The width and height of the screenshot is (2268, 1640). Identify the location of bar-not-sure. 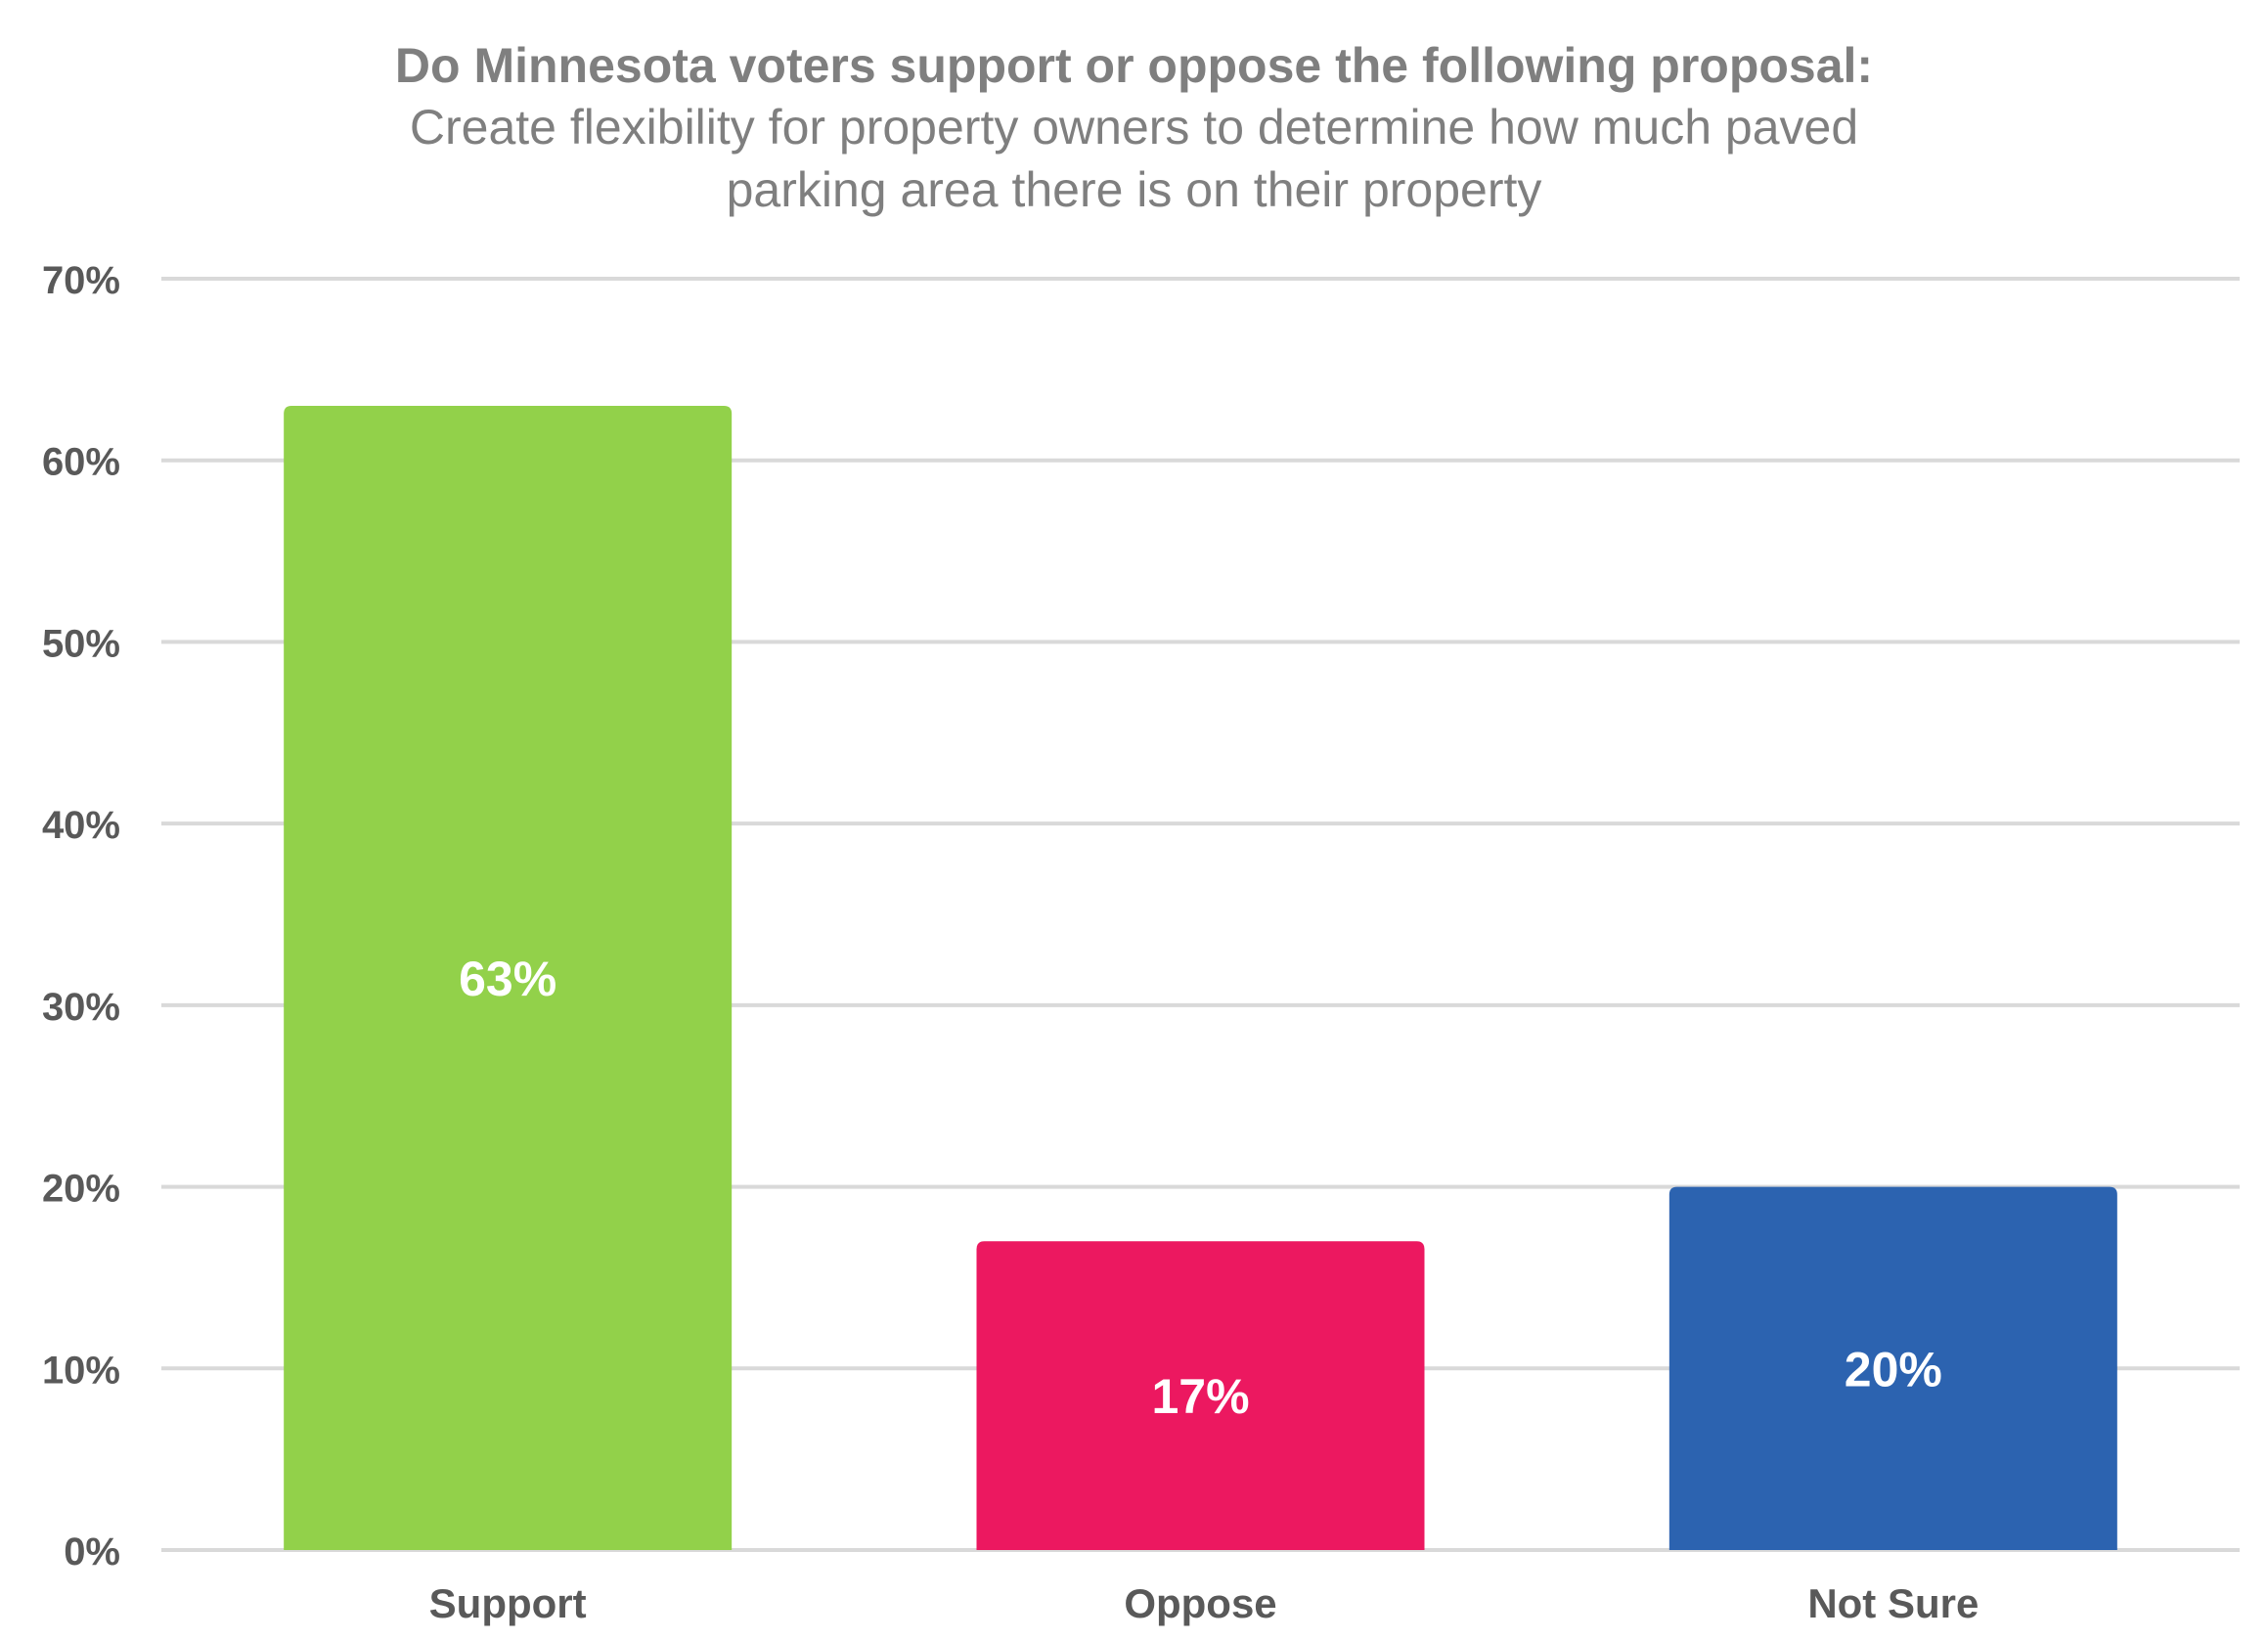
(1893, 1368).